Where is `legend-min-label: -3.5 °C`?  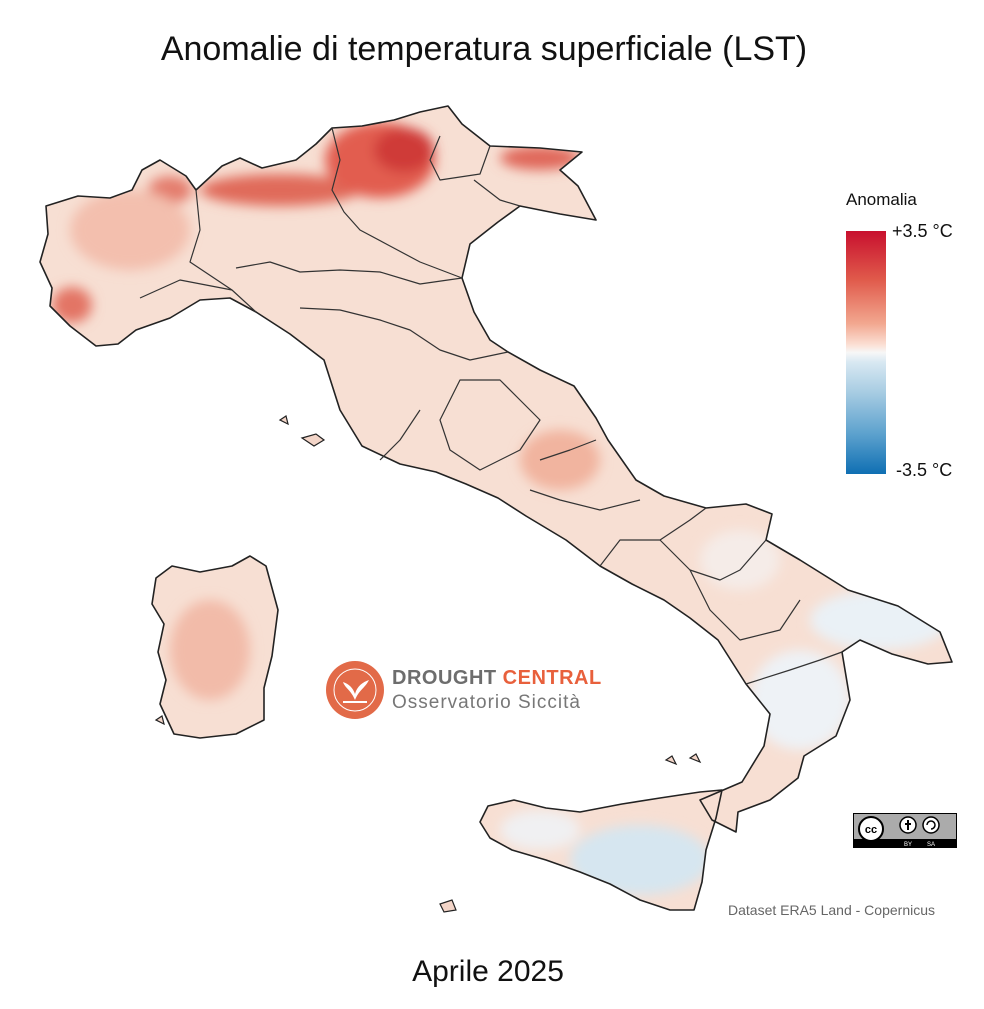
legend-min-label: -3.5 °C is located at coordinates (924, 470).